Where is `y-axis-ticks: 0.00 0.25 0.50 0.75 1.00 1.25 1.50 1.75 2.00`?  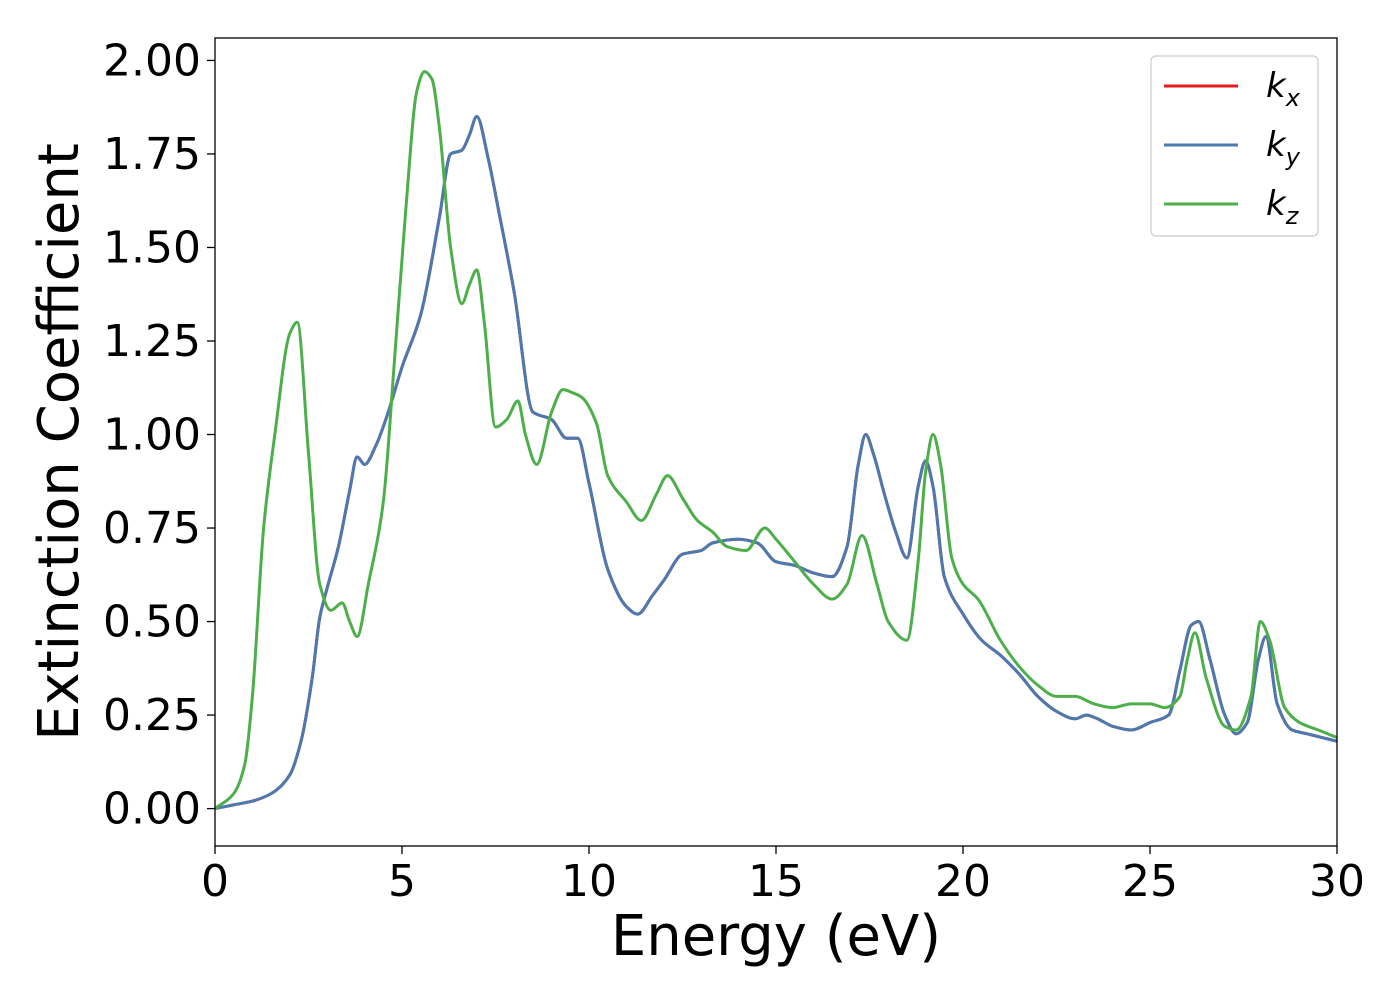
y-axis-ticks: 0.00 0.25 0.50 0.75 1.00 1.25 1.50 1.75 2.00 is located at coordinates (159, 435).